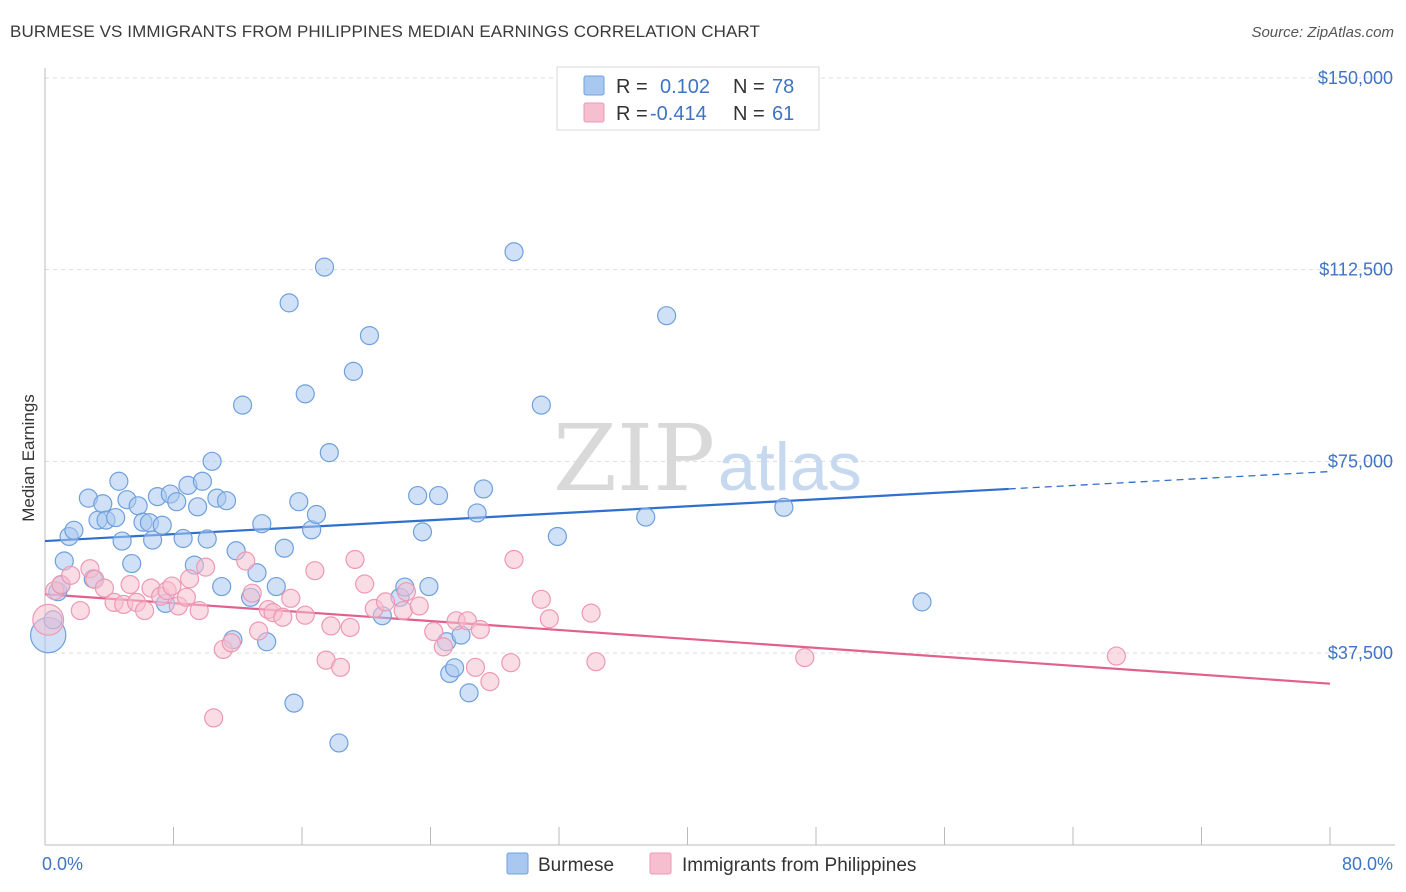 Image resolution: width=1406 pixels, height=892 pixels. I want to click on bottom-legend-label-philippines: Immigrants from Philippines, so click(799, 865).